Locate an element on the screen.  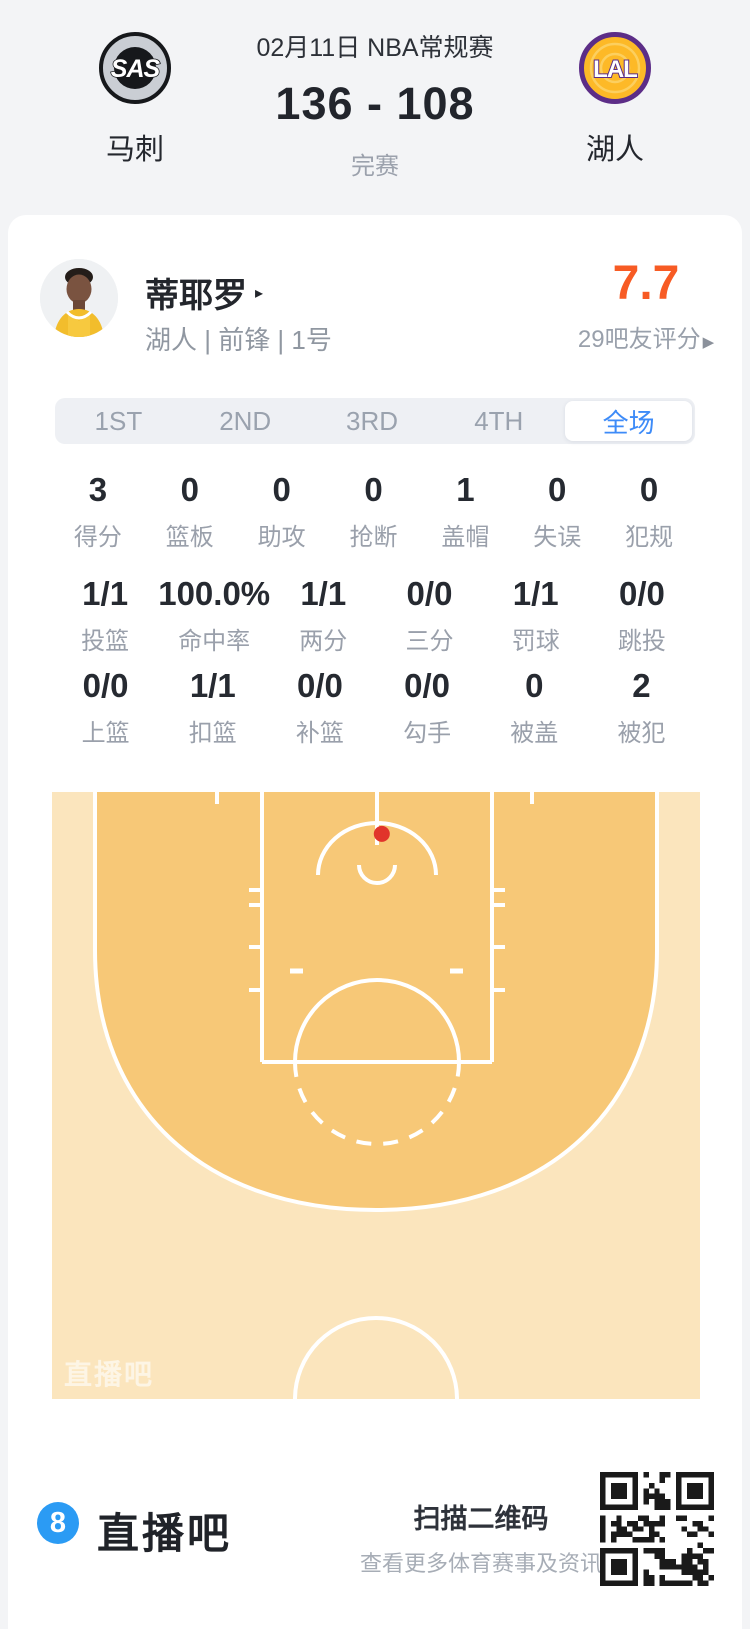
qr-title: 扫描二维码 is located at coordinates (481, 1519).